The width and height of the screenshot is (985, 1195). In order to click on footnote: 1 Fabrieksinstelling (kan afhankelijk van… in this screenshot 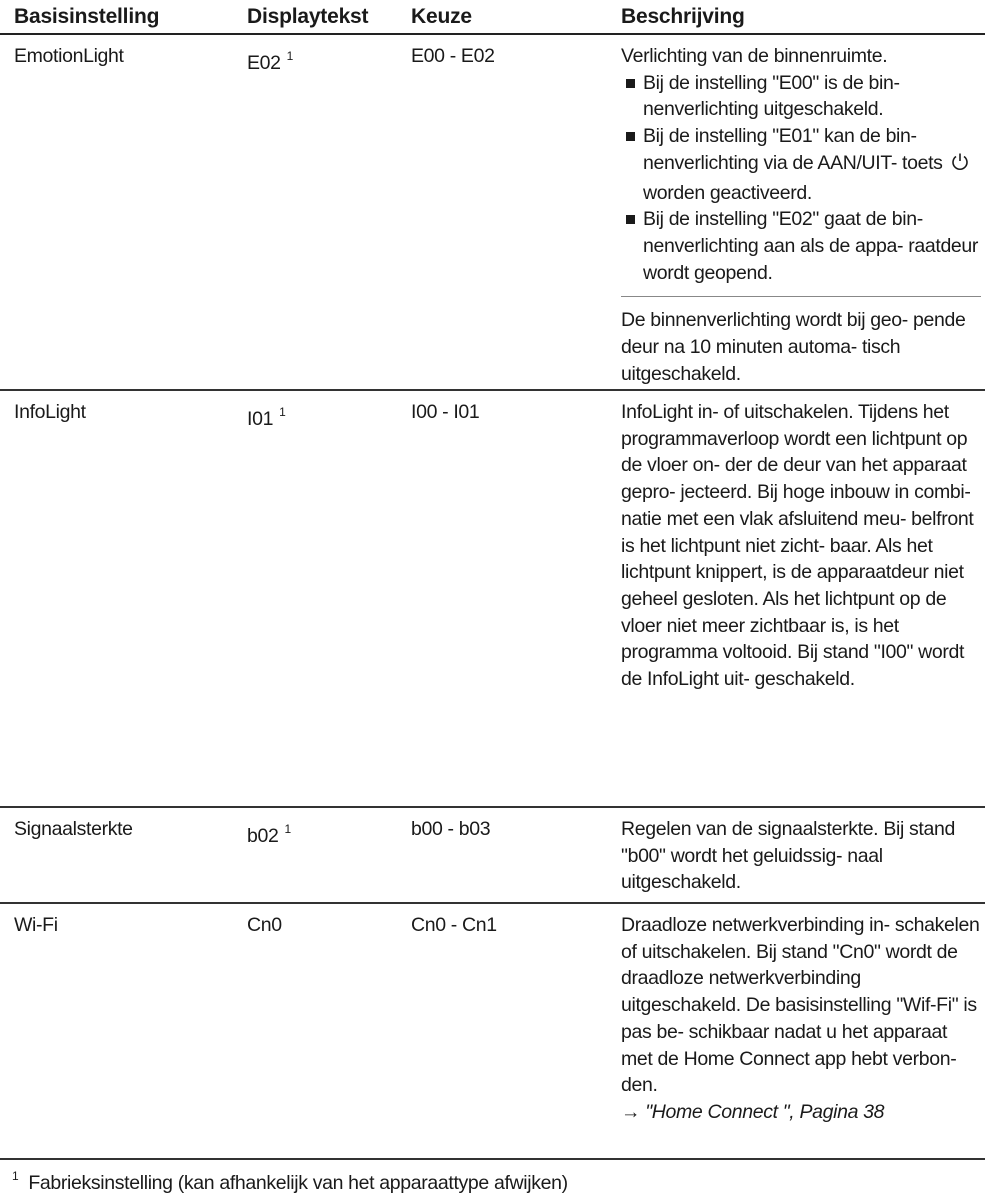, I will do `click(290, 1179)`.